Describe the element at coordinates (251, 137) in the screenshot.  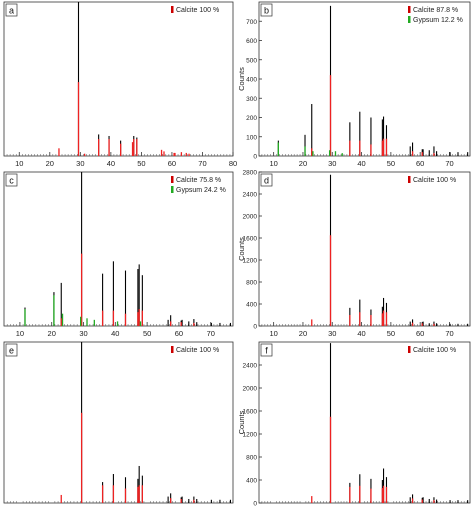
I see `y-tick-label: 100` at that location.